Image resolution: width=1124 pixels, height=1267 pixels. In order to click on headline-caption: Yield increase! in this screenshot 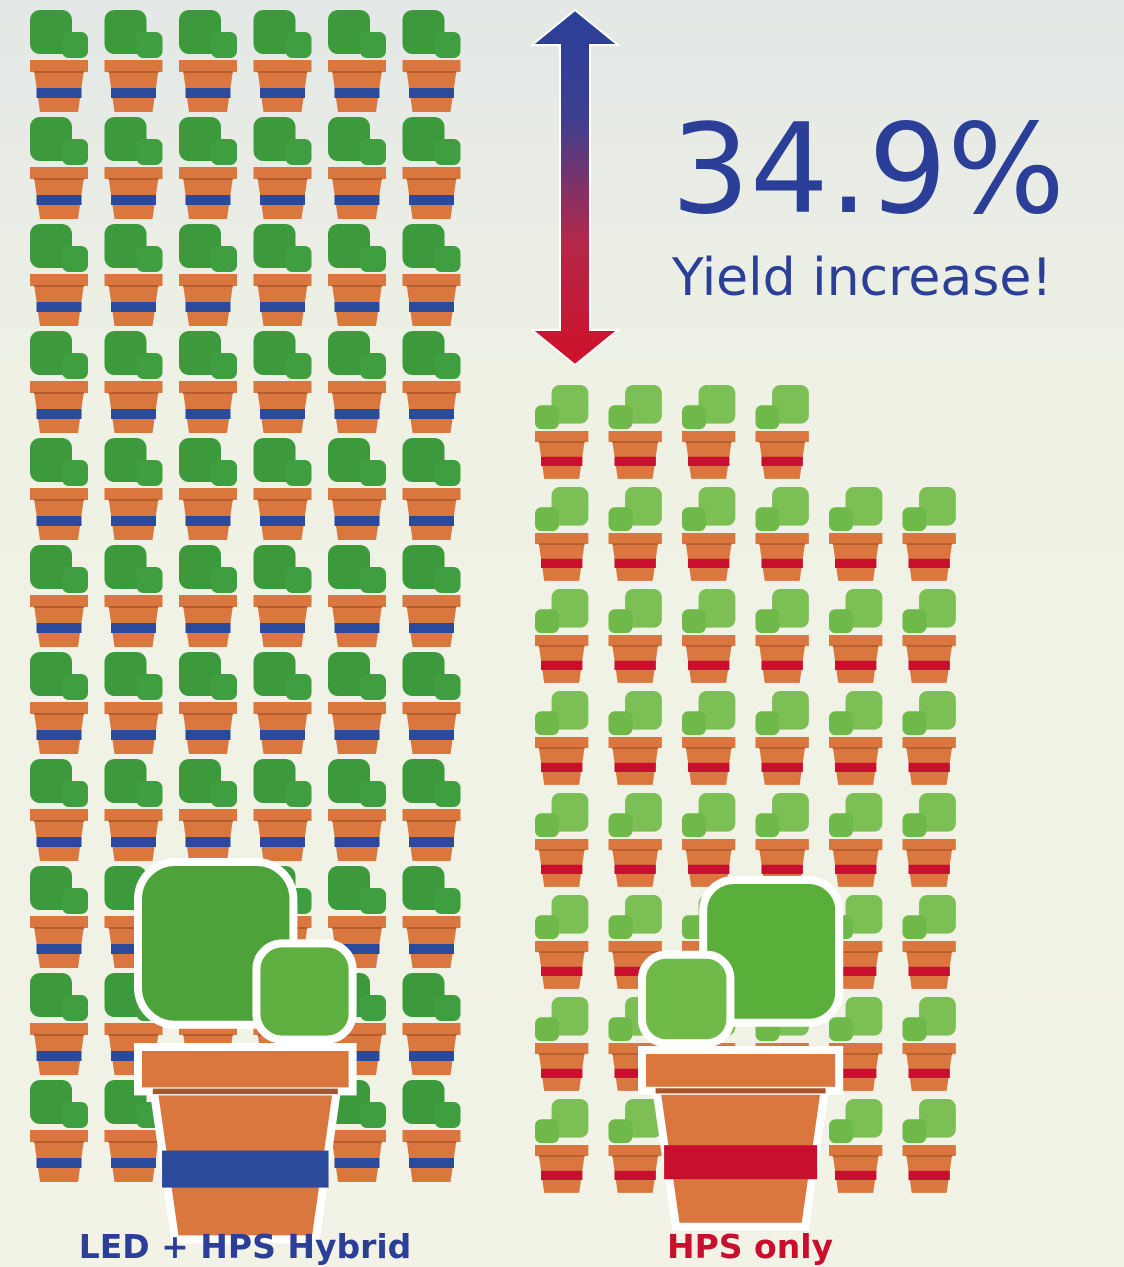, I will do `click(861, 278)`.